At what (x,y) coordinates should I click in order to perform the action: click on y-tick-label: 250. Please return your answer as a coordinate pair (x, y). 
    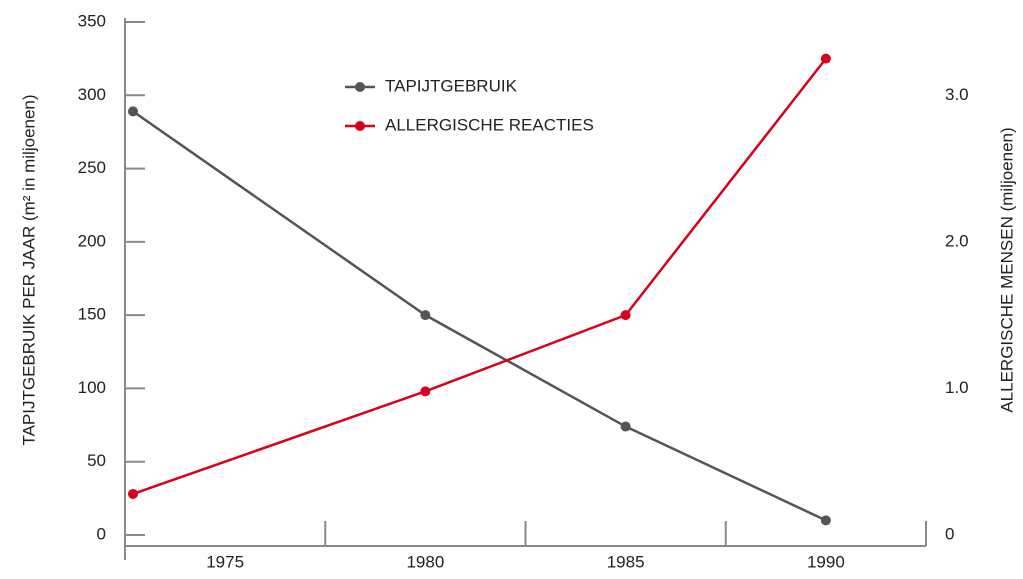
    Looking at the image, I should click on (92, 167).